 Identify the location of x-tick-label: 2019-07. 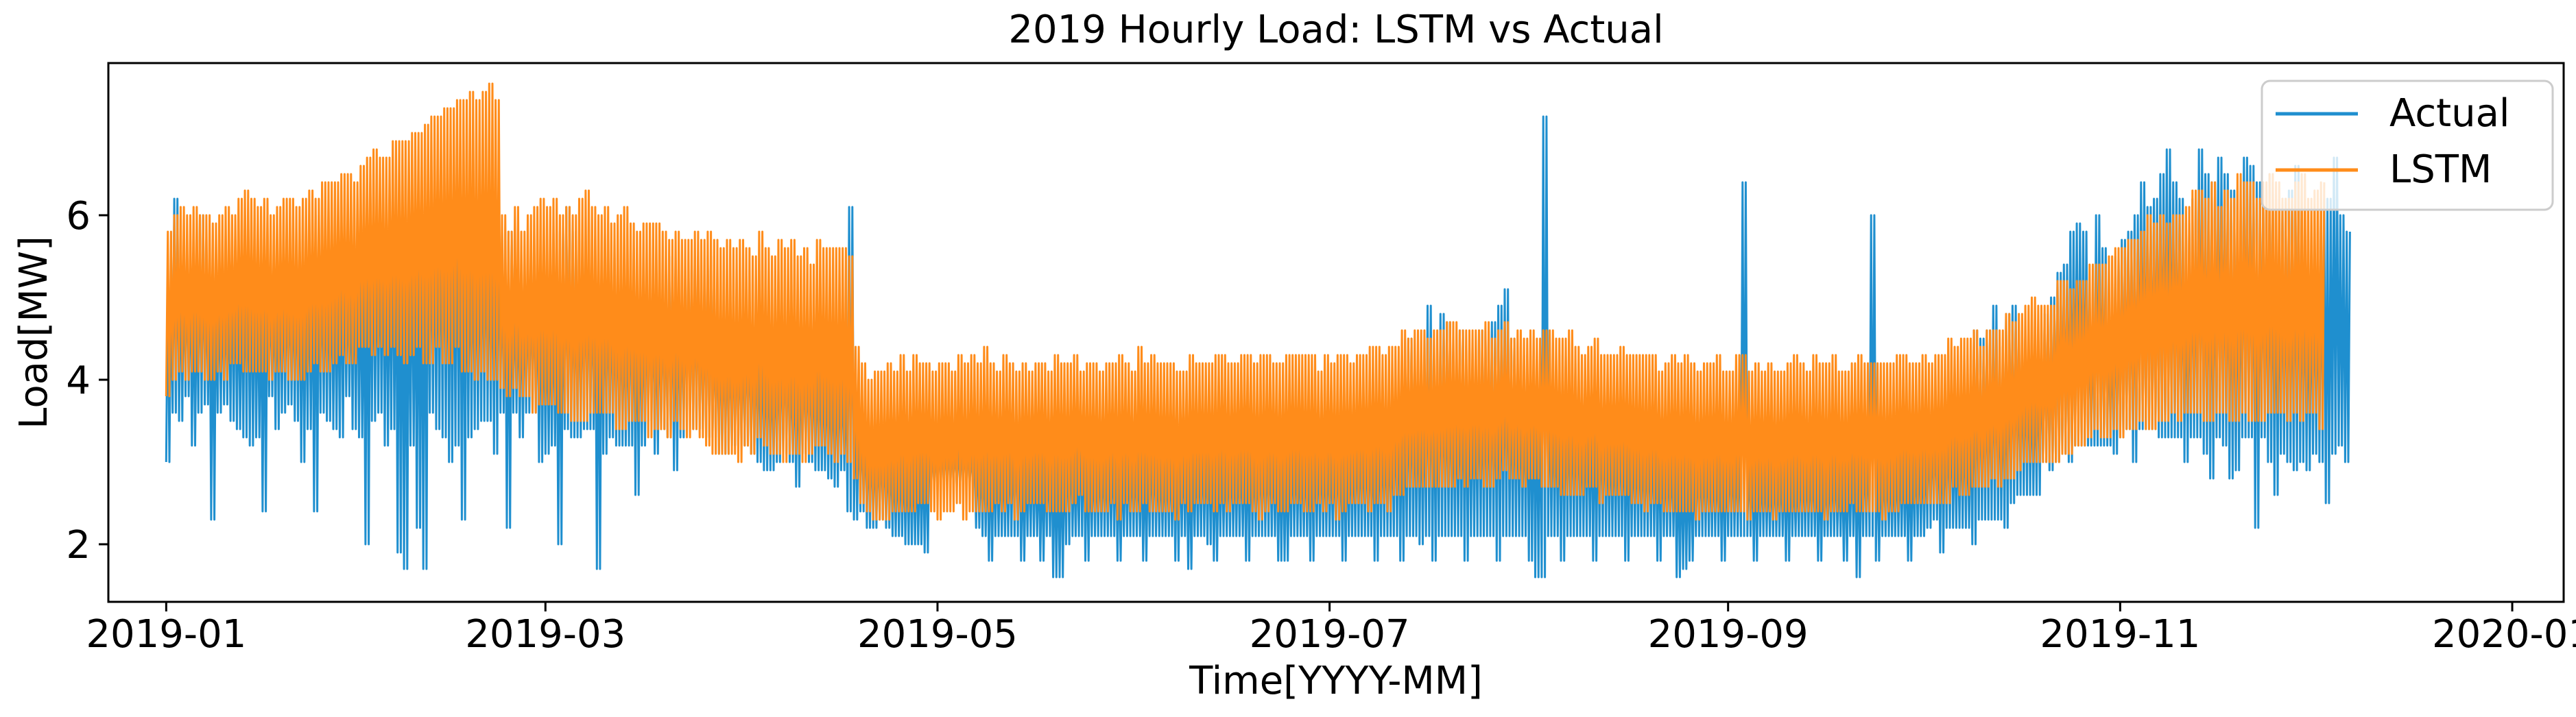
(1330, 634).